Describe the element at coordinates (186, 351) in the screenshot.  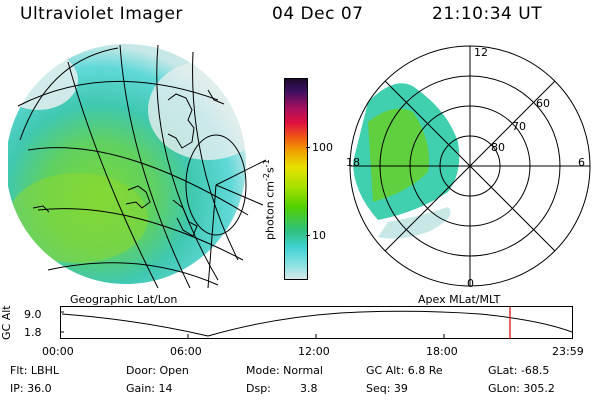
I see `x-tick-0600: 06:00` at that location.